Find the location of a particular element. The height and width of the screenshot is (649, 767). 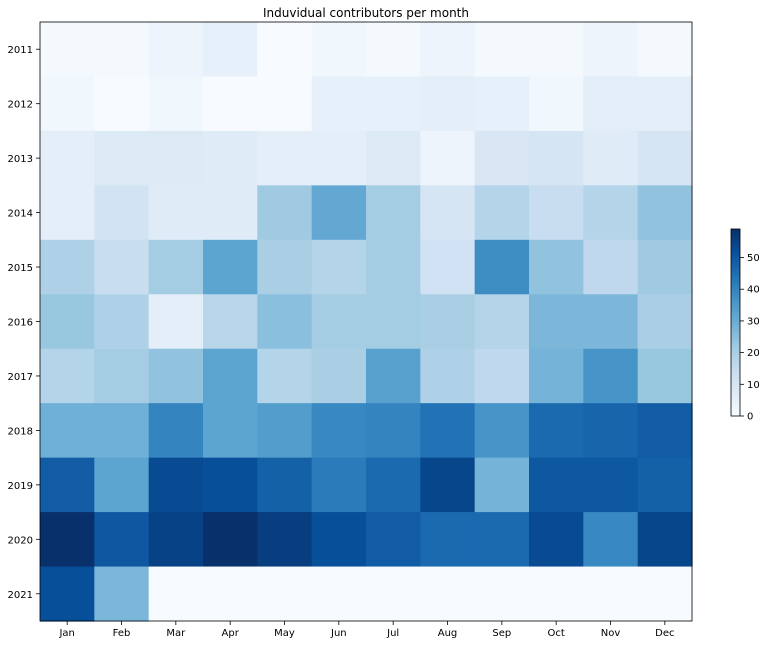

cell-2014-Apr is located at coordinates (230, 213).